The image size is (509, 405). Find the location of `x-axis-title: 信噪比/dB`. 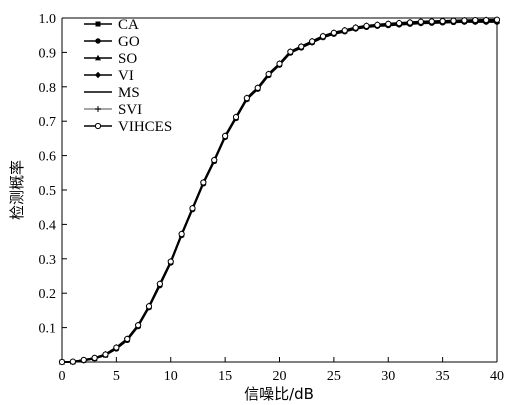

x-axis-title: 信噪比/dB is located at coordinates (279, 394).